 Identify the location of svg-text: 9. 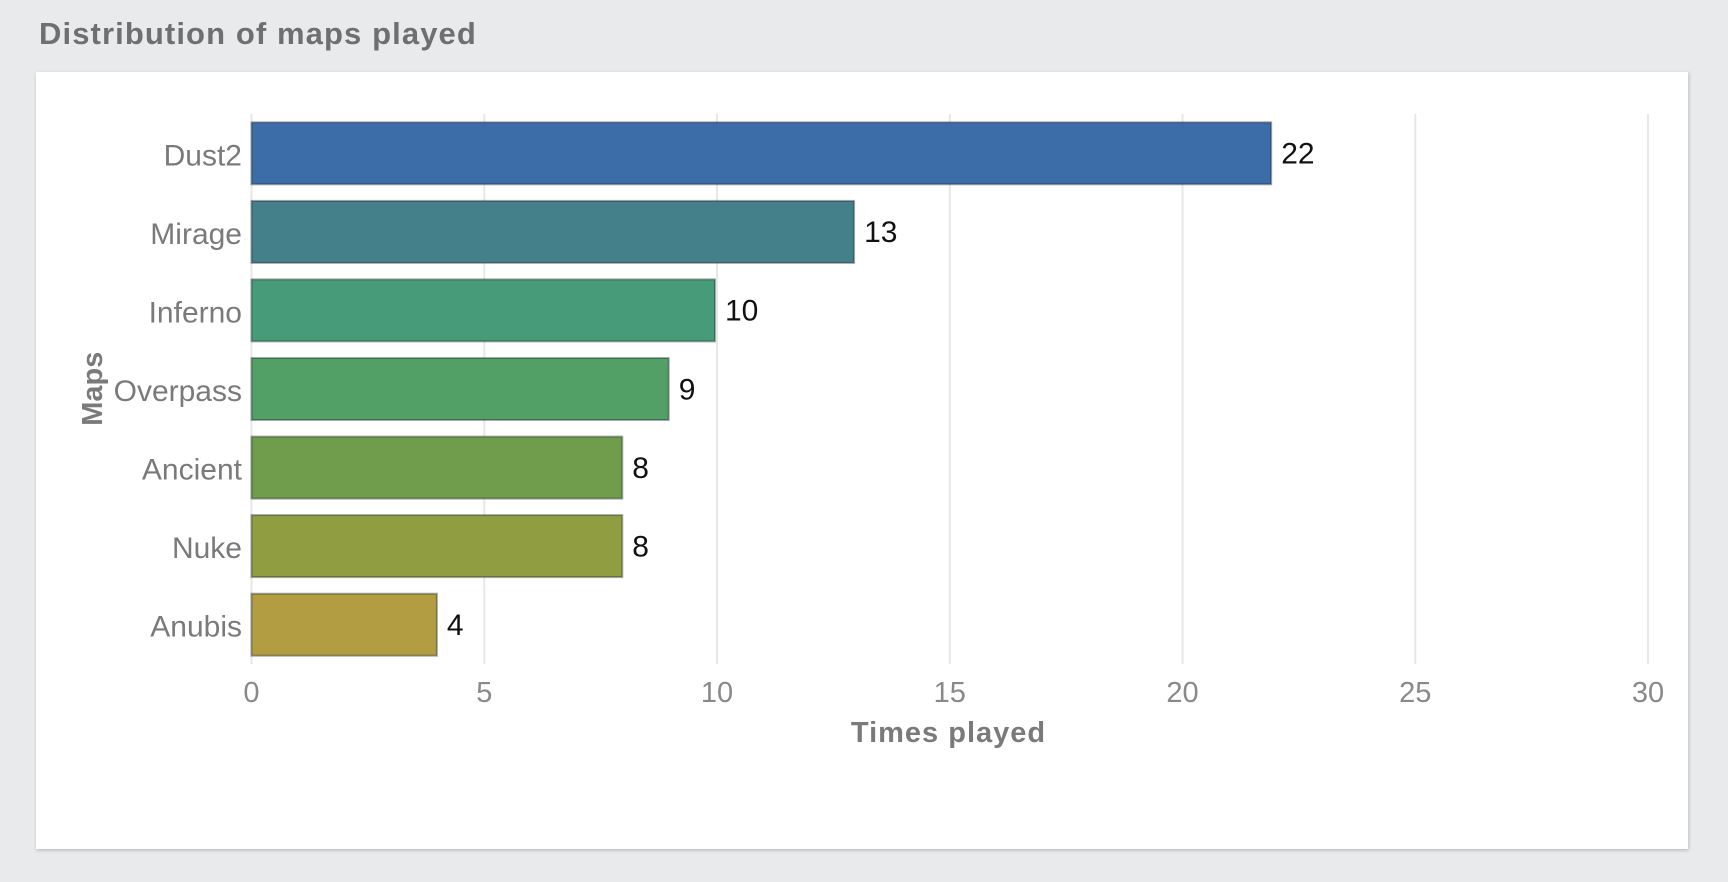
(687, 389).